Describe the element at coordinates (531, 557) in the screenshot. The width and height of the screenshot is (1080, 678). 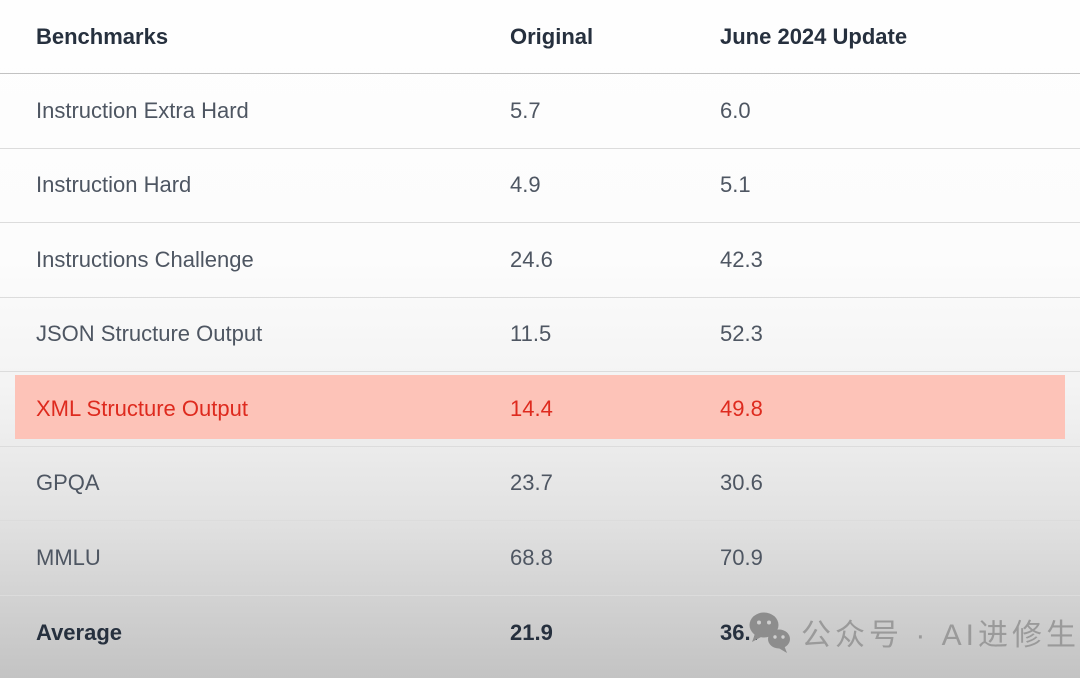
I see `original-value: 68.8` at that location.